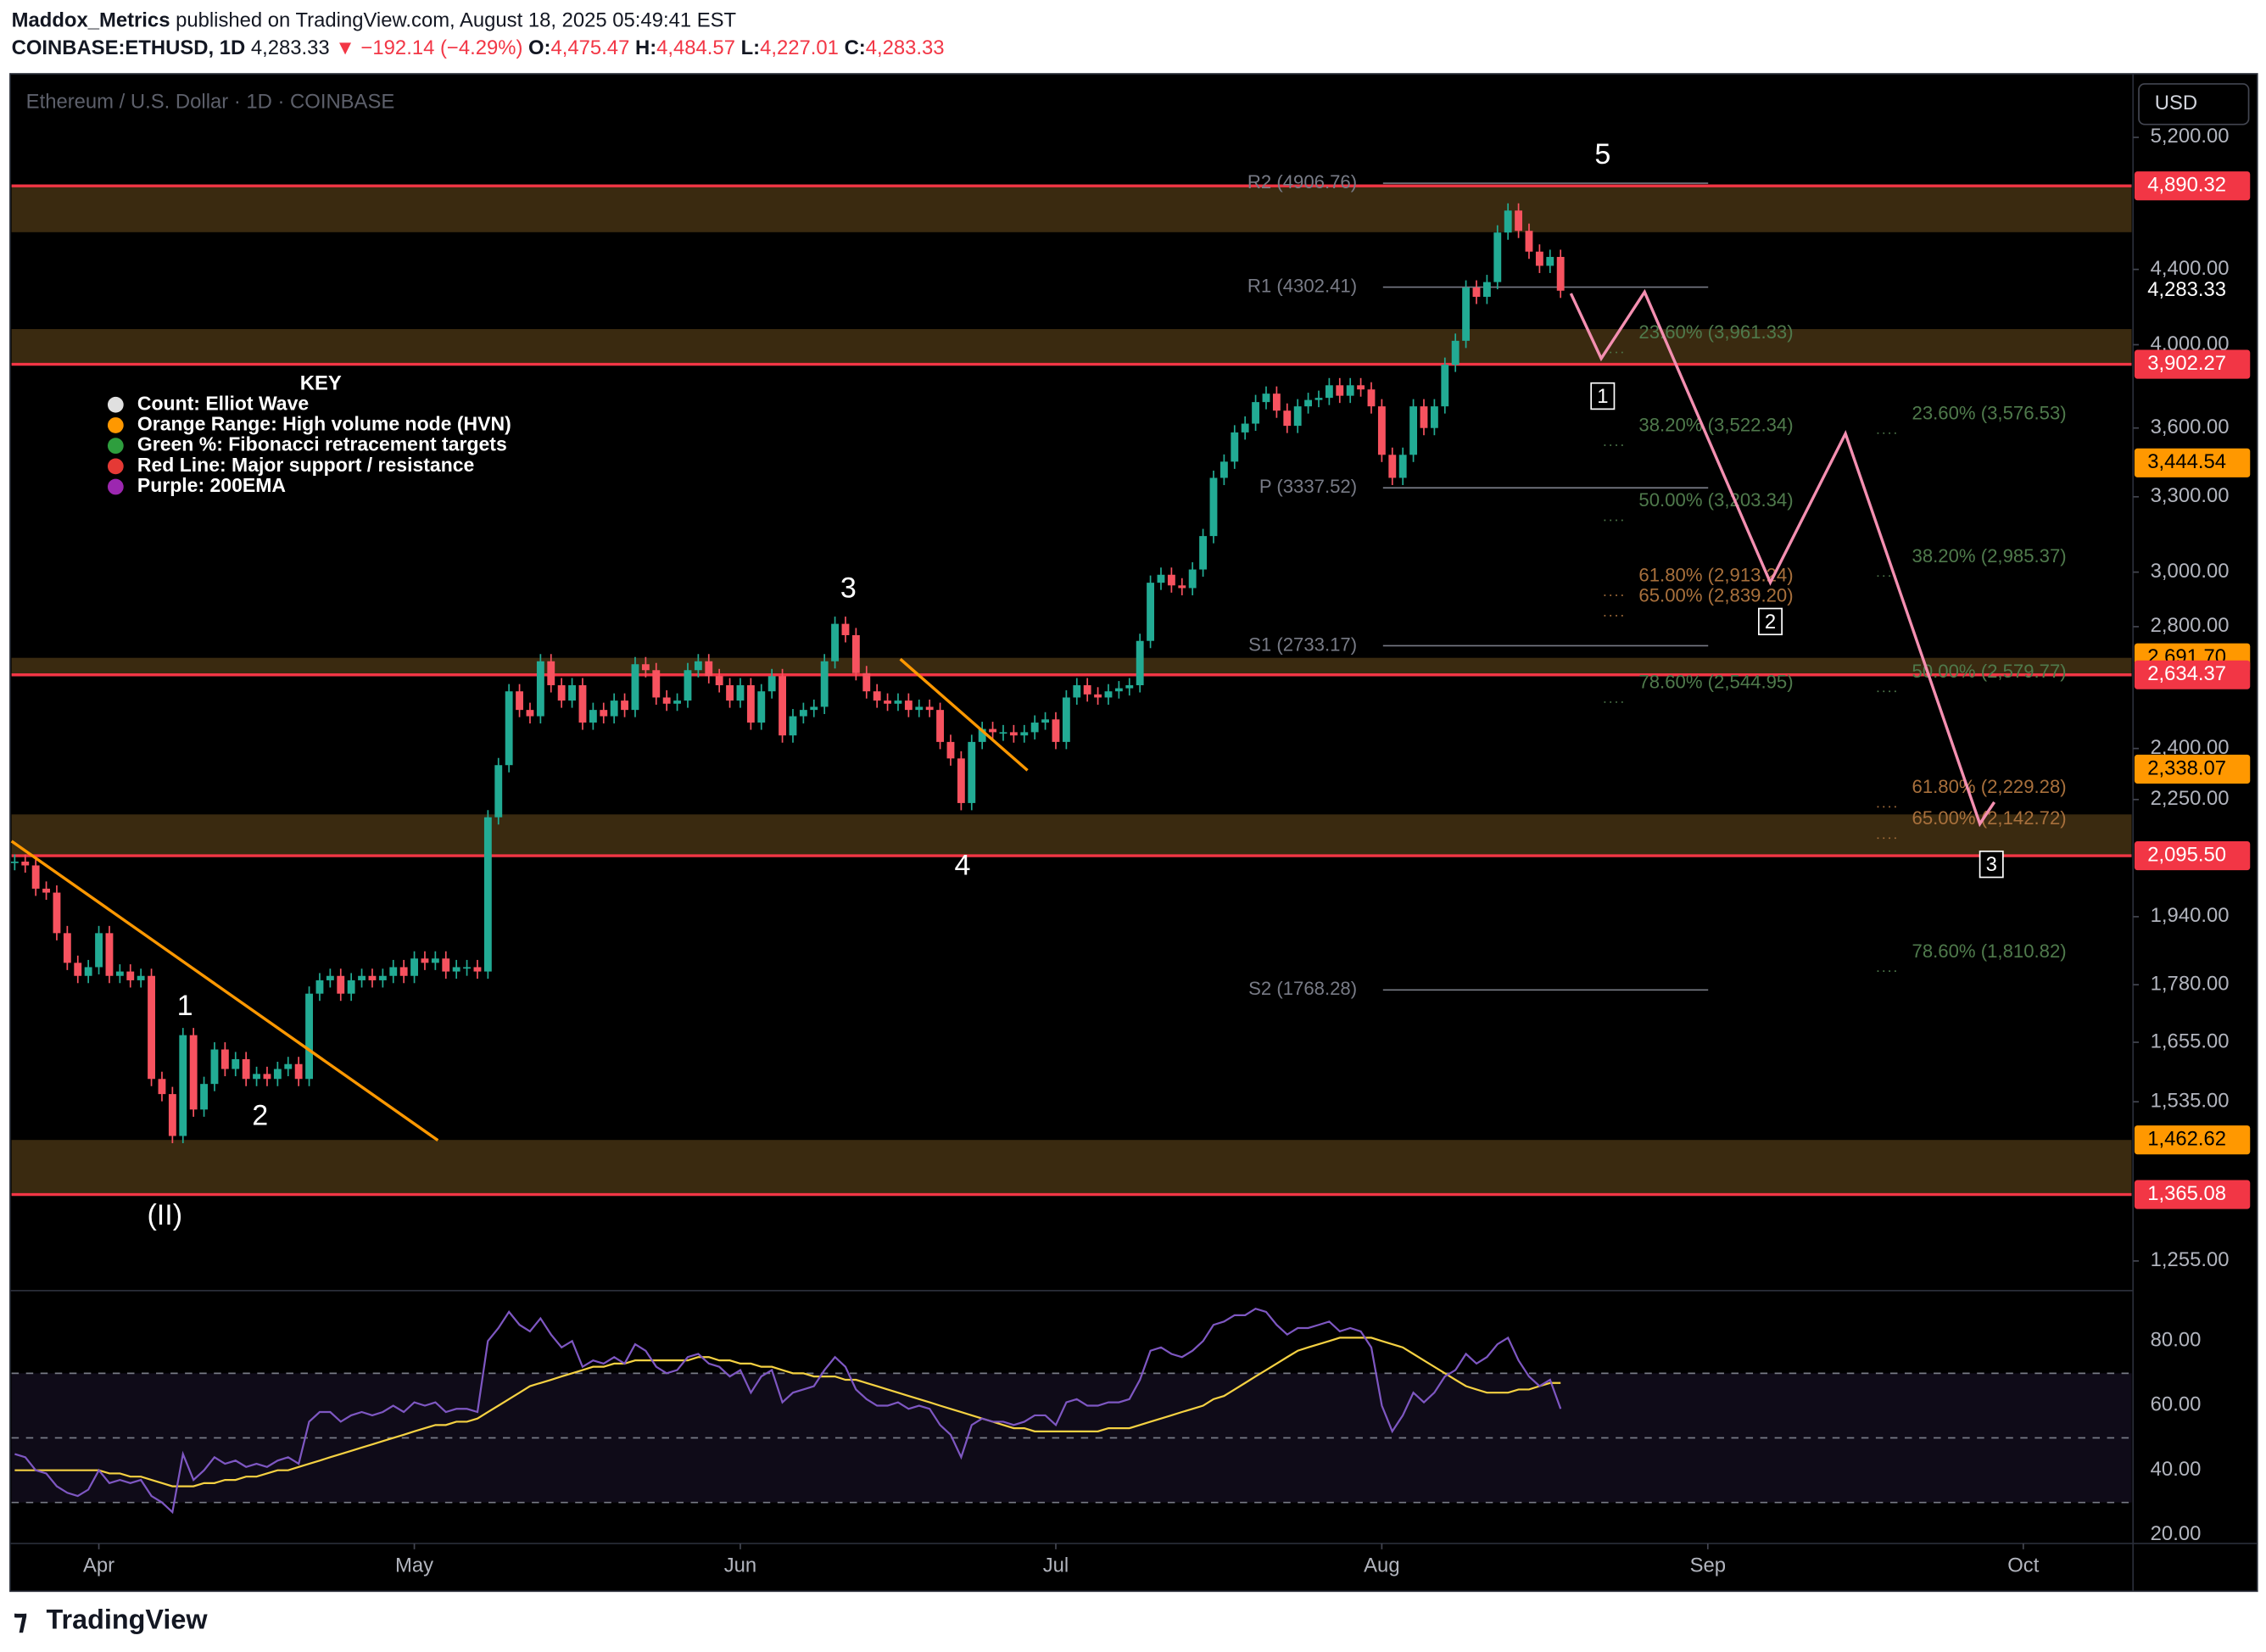 The image size is (2266, 1652). Describe the element at coordinates (2186, 363) in the screenshot. I see `price-label: 3,902.27` at that location.